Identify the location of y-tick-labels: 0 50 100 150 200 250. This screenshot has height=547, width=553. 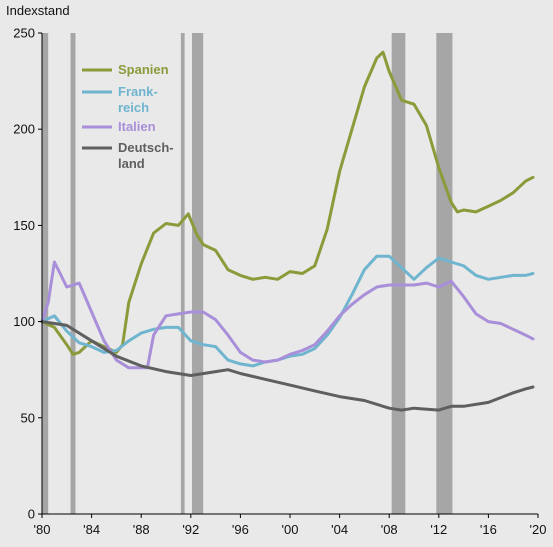
(27, 274).